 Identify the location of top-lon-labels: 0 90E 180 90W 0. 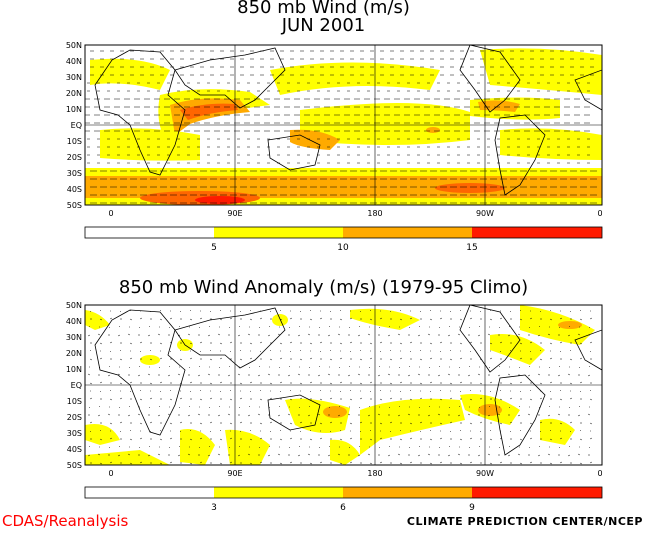
(355, 213).